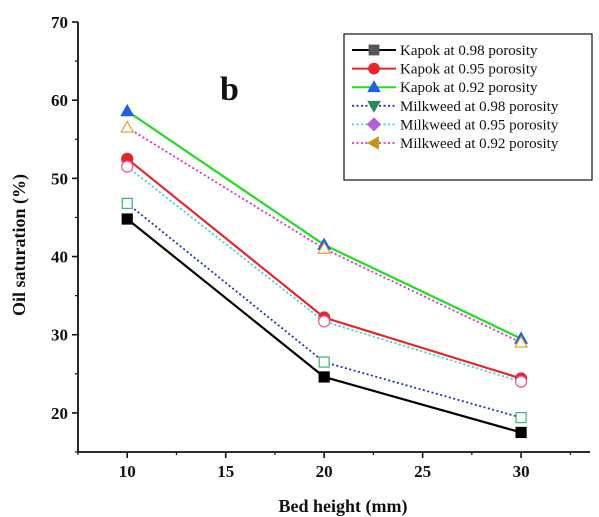 The height and width of the screenshot is (517, 599). I want to click on x-tick-label: 10, so click(127, 471).